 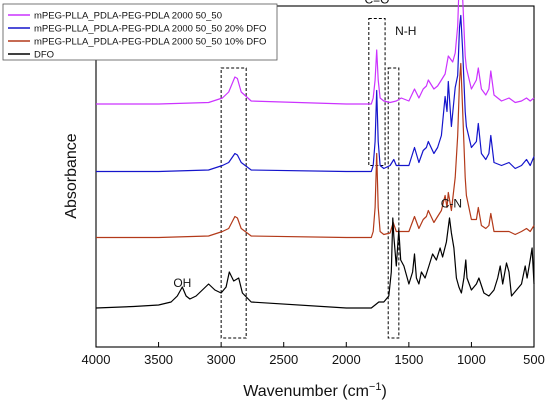 What do you see at coordinates (96, 359) in the screenshot?
I see `x-tick-label: 4000` at bounding box center [96, 359].